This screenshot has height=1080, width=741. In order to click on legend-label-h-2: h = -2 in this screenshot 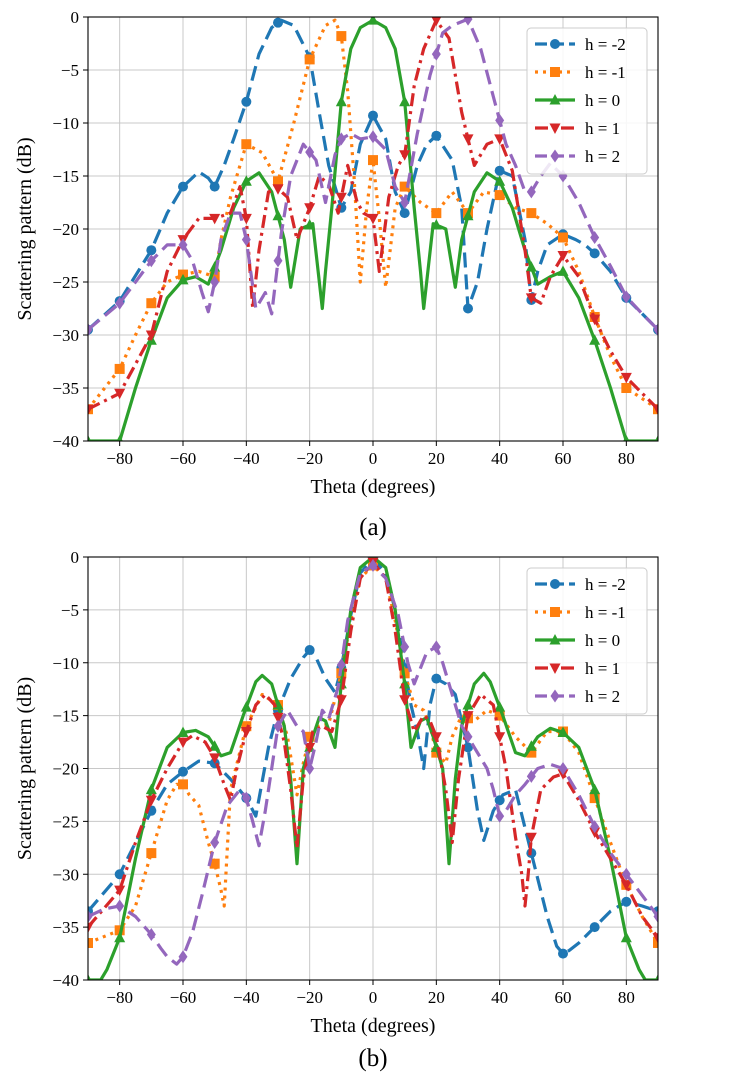, I will do `click(605, 44)`.